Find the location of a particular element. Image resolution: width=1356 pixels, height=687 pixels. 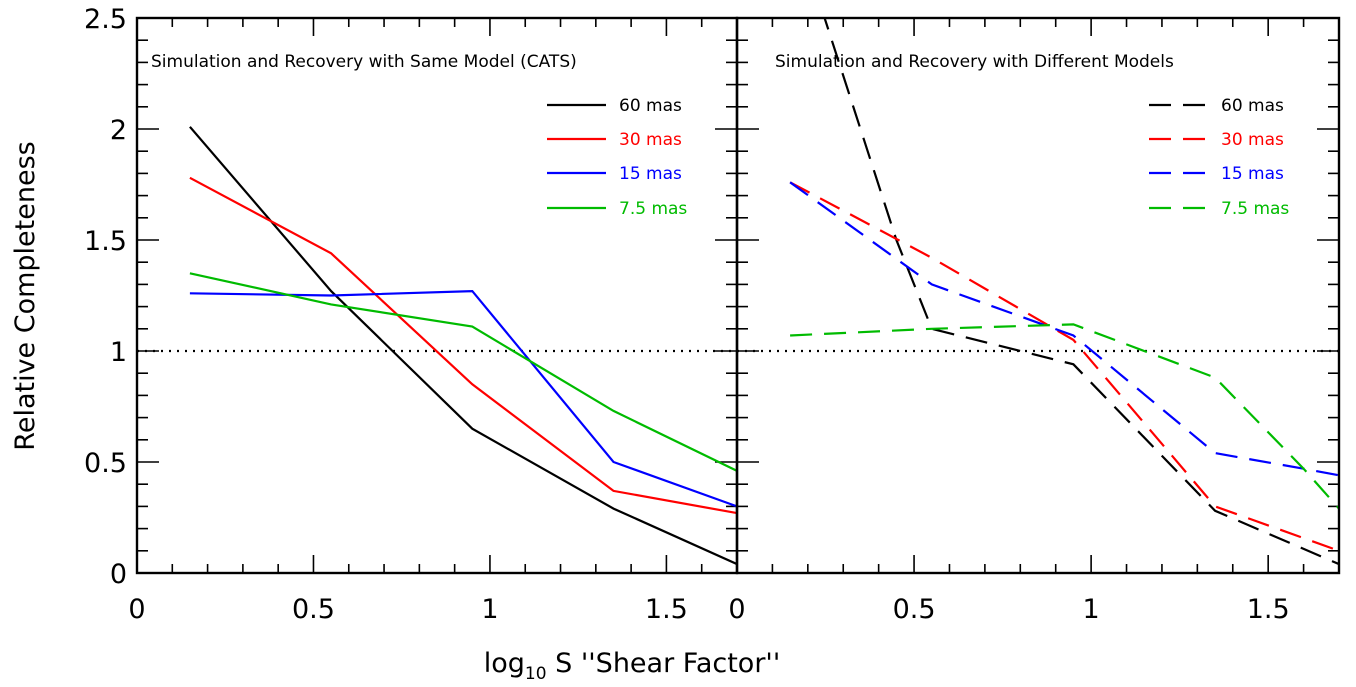

series-line-15-mas is located at coordinates (463, 398).